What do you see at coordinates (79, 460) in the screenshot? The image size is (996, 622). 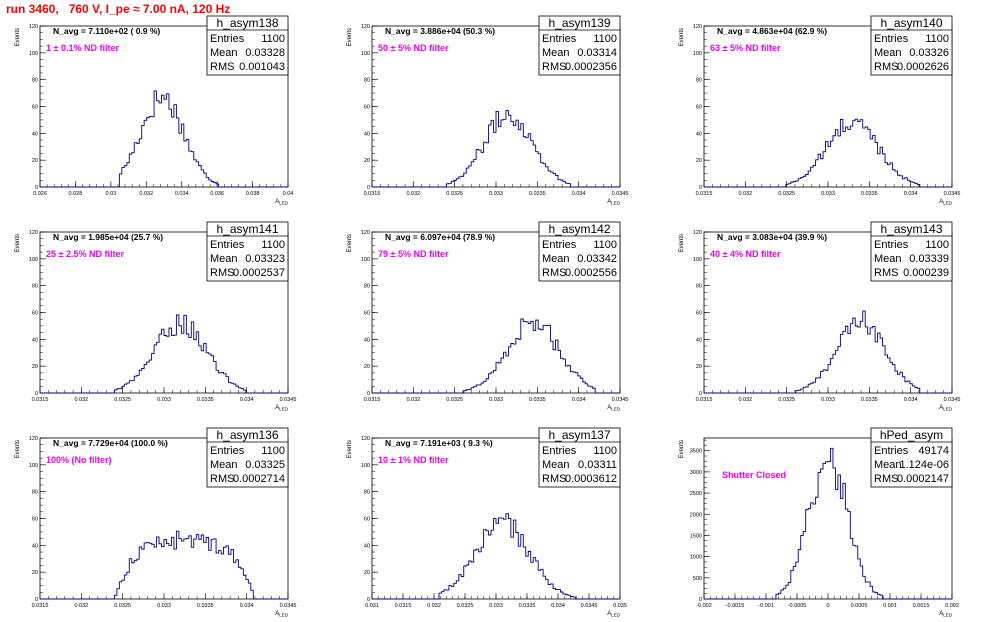 I see `filter-label: 100% (No filter)` at bounding box center [79, 460].